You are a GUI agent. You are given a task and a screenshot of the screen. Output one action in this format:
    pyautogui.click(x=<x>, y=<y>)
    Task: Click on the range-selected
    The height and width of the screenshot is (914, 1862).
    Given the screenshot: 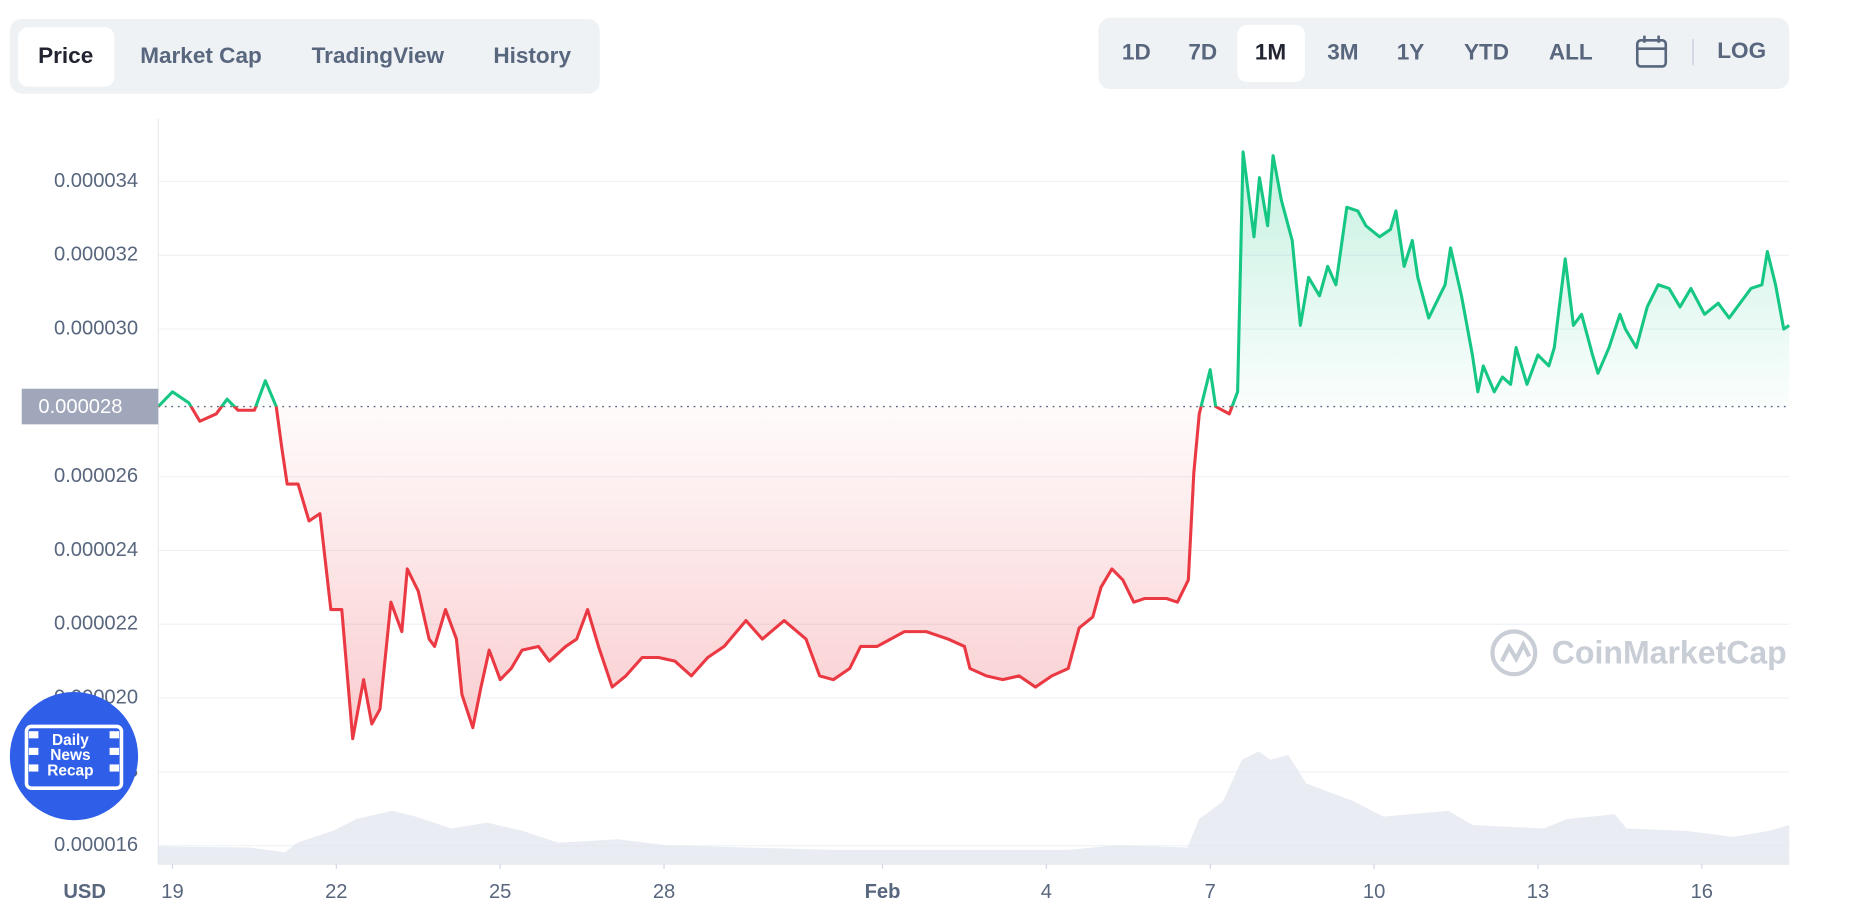 What is the action you would take?
    pyautogui.click(x=1271, y=53)
    